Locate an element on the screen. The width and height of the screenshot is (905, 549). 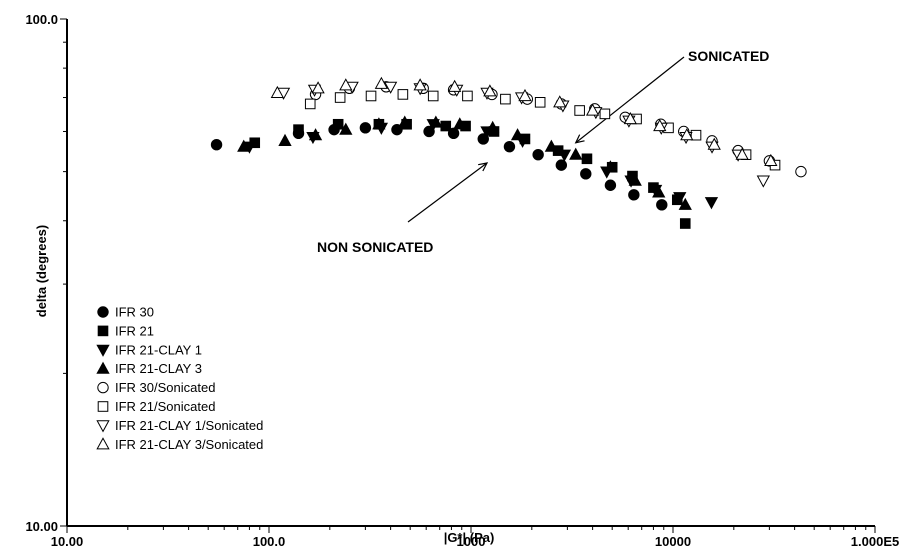
legend-label: IFR 21-CLAY 3 is located at coordinates (158, 368).